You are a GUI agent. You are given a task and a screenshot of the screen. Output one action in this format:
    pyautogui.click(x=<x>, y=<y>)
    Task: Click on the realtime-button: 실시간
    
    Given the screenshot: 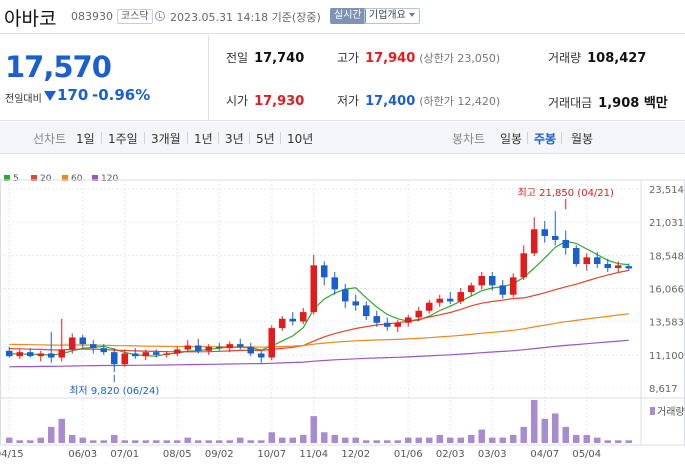 What is the action you would take?
    pyautogui.click(x=348, y=16)
    